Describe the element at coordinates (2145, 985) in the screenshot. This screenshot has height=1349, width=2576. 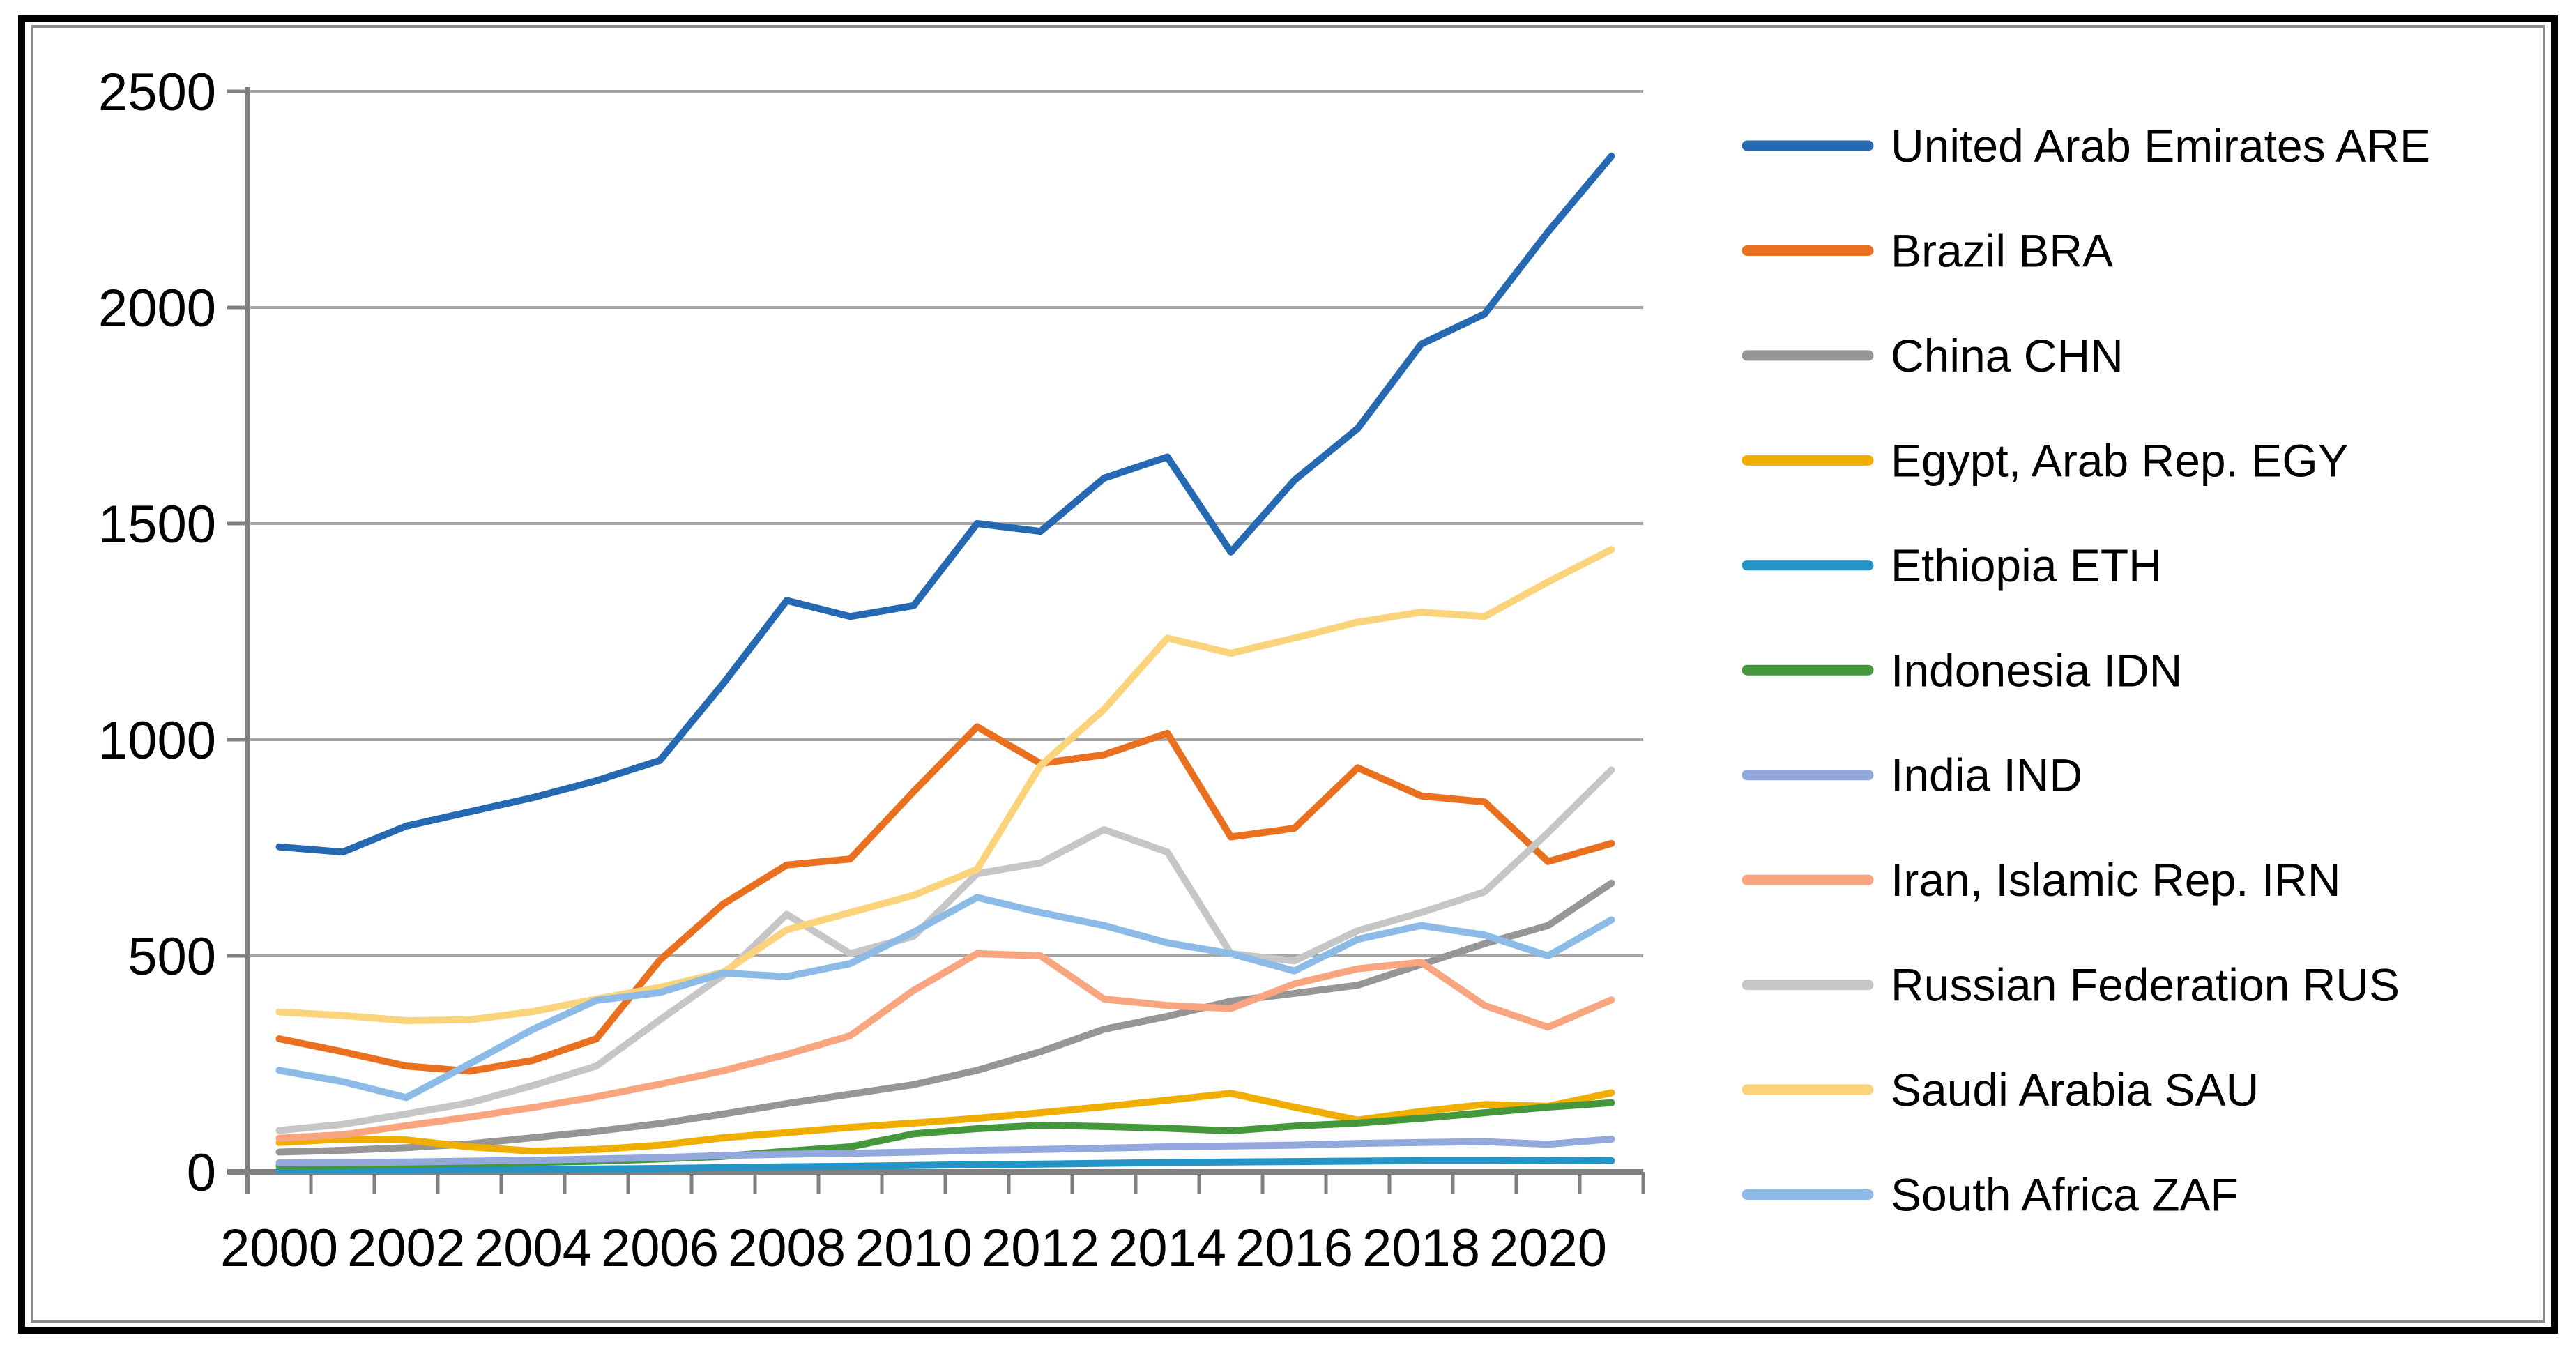
I see `legend-label: Russian Federation RUS` at that location.